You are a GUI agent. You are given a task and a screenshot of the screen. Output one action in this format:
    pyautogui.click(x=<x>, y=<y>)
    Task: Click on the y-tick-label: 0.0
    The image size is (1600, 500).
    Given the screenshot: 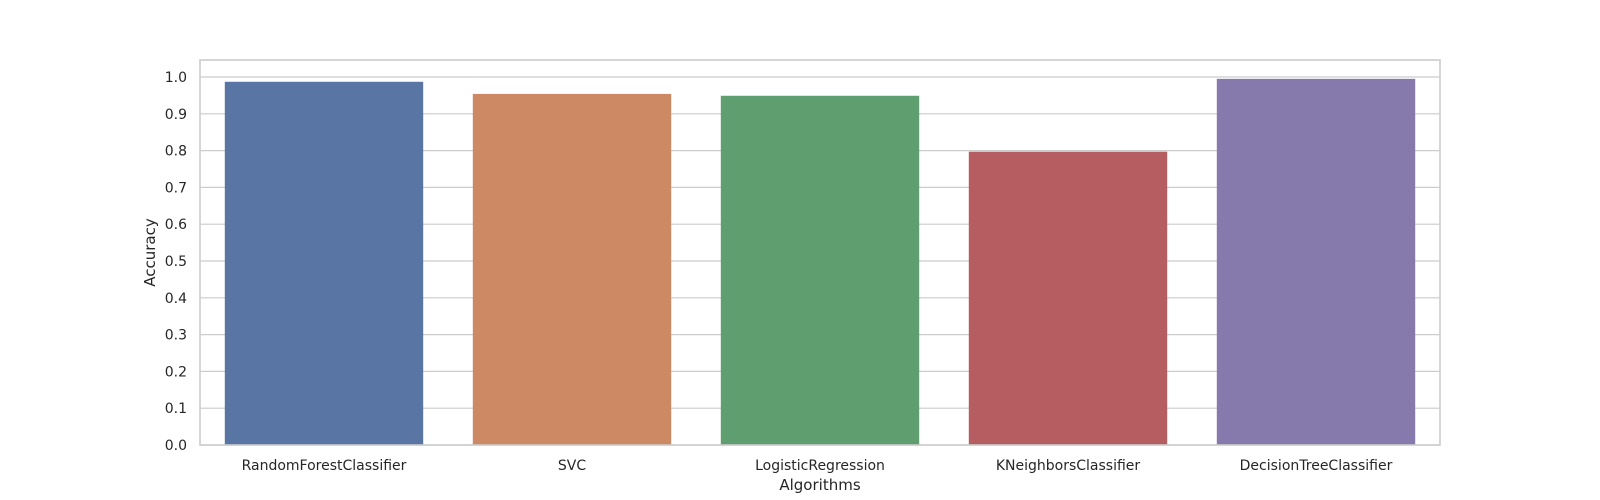 What is the action you would take?
    pyautogui.click(x=176, y=446)
    